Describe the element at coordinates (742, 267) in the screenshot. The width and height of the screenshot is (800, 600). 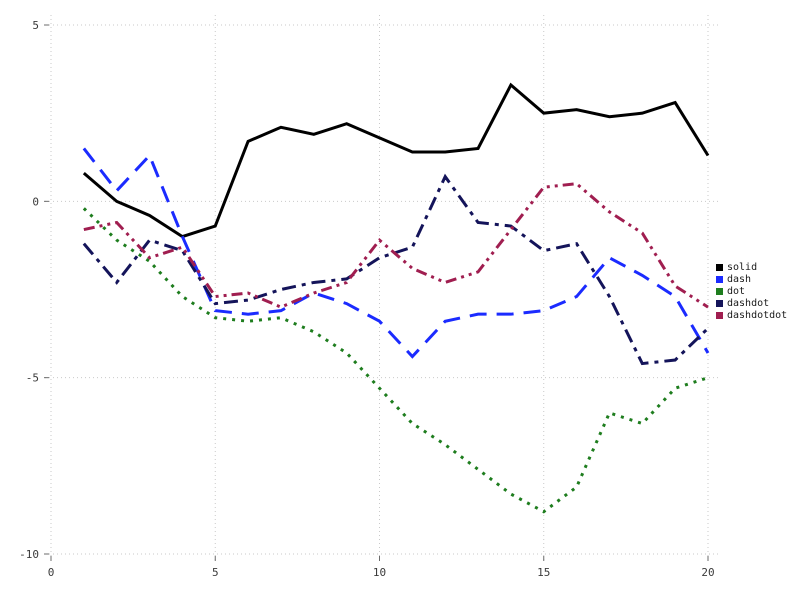
I see `legend-label: solid` at that location.